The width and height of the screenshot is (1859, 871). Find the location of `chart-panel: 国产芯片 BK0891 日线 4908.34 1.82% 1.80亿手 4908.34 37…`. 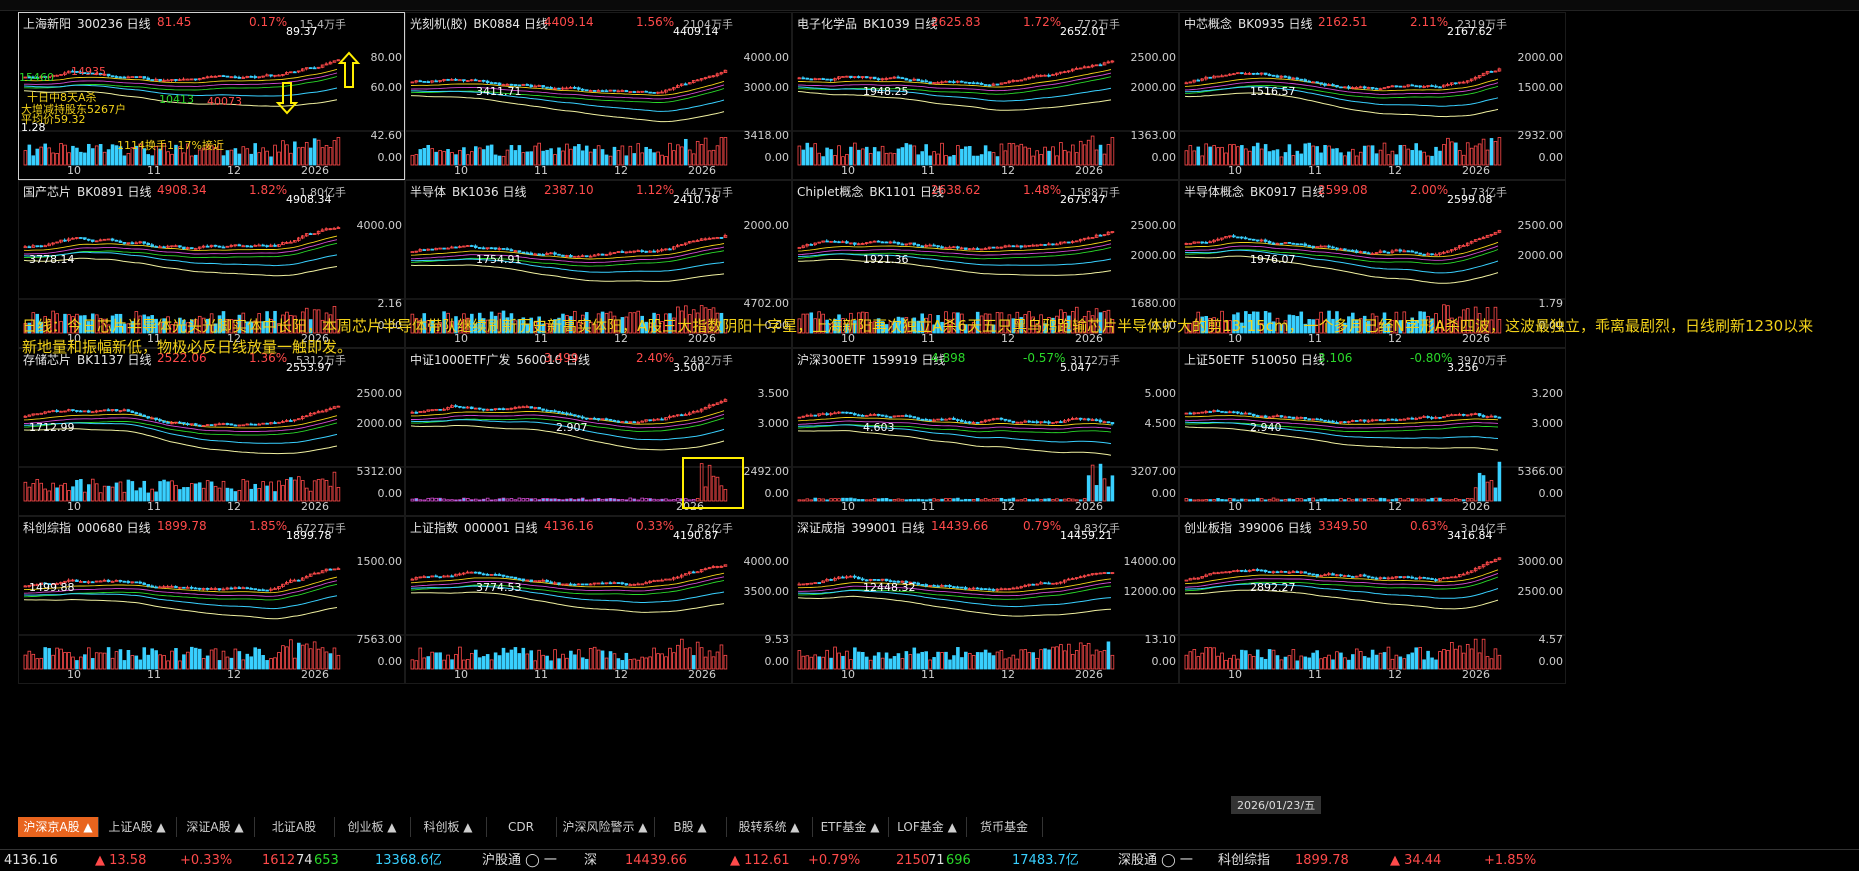

chart-panel: 国产芯片 BK0891 日线 4908.34 1.82% 1.80亿手 4908.34 37… is located at coordinates (211, 264).